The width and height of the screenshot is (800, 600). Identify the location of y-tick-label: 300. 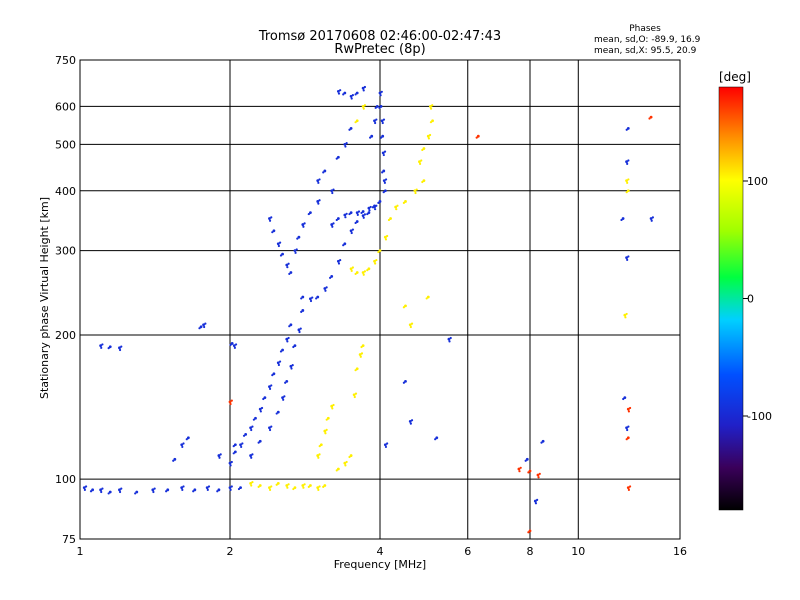
(65, 251).